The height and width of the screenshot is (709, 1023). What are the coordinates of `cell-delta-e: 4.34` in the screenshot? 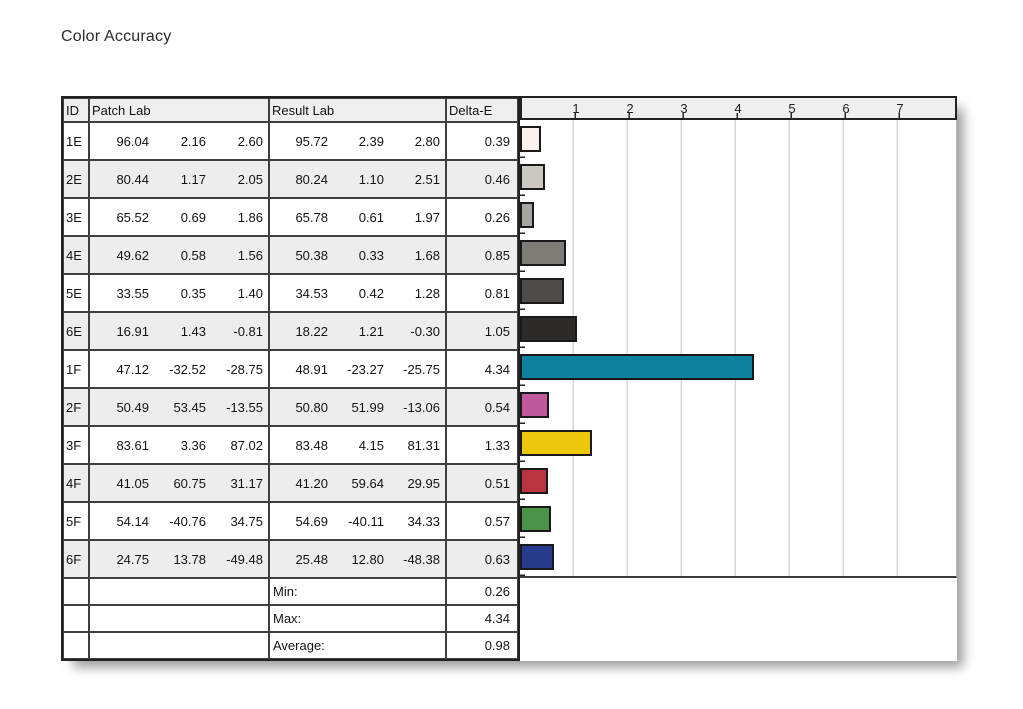 It's located at (482, 369).